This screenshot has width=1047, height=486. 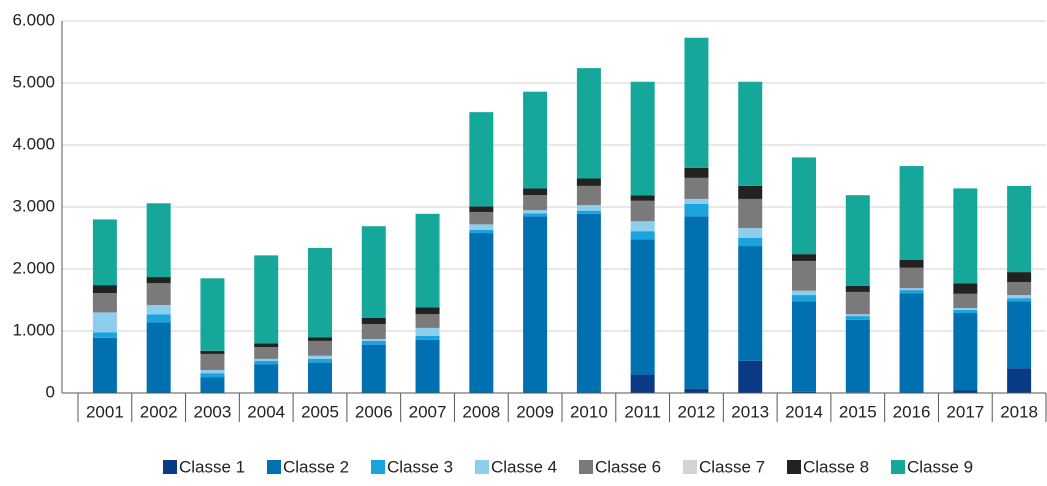 I want to click on x-tick-label: 2017, so click(x=965, y=411).